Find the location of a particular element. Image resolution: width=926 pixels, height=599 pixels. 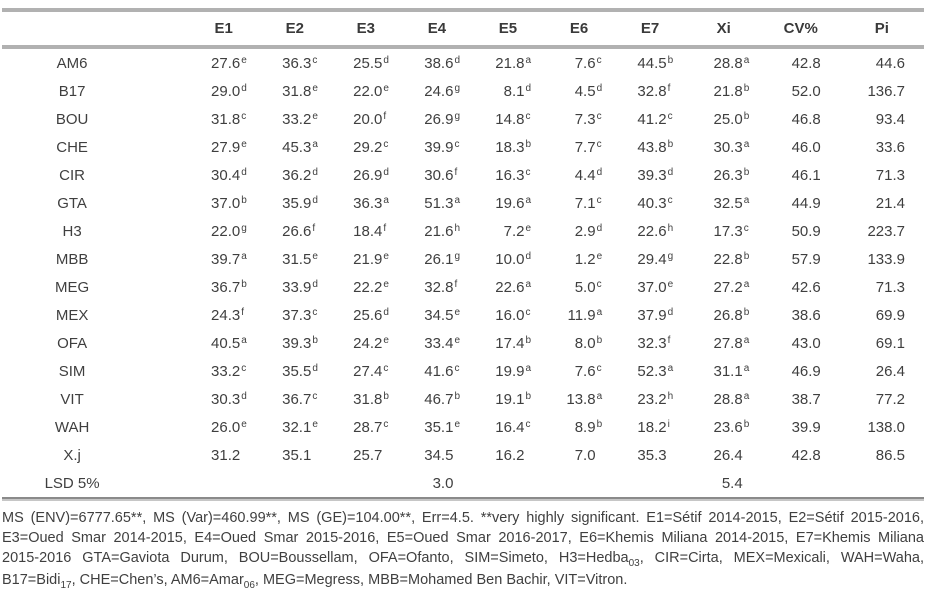

table-cell: 18.4f is located at coordinates (365, 231).